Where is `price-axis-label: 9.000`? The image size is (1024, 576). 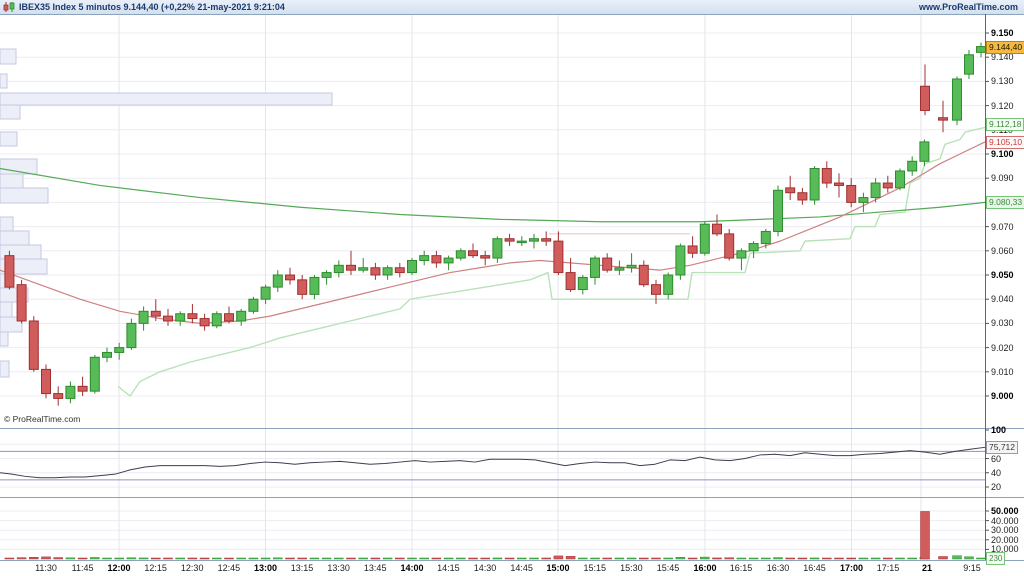
price-axis-label: 9.000 is located at coordinates (1002, 396).